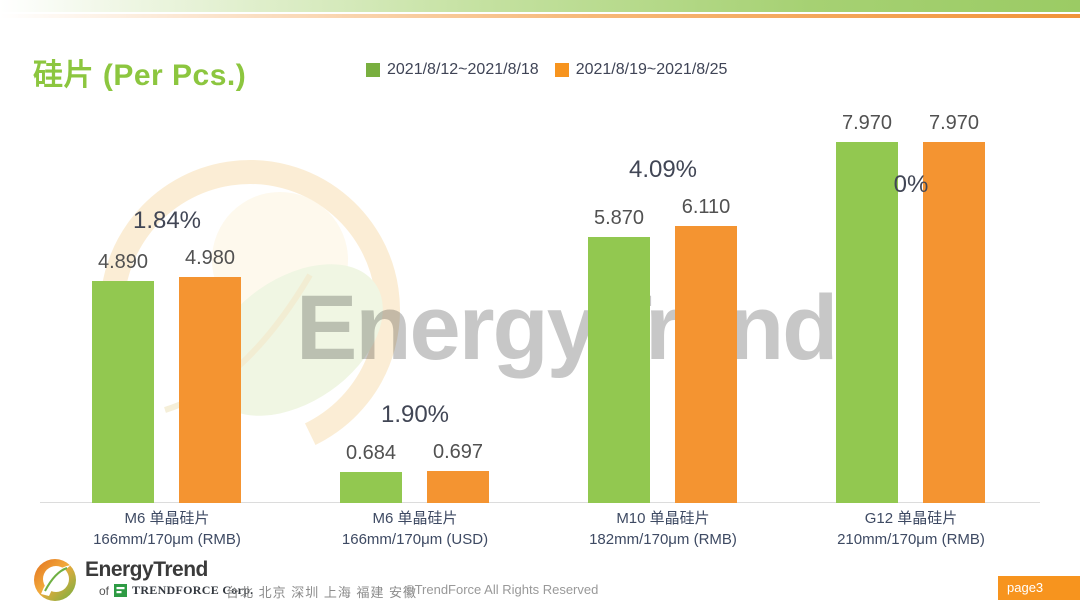  What do you see at coordinates (167, 529) in the screenshot?
I see `category-label: M6 单晶硅片 166mm/170μm (RMB)` at bounding box center [167, 529].